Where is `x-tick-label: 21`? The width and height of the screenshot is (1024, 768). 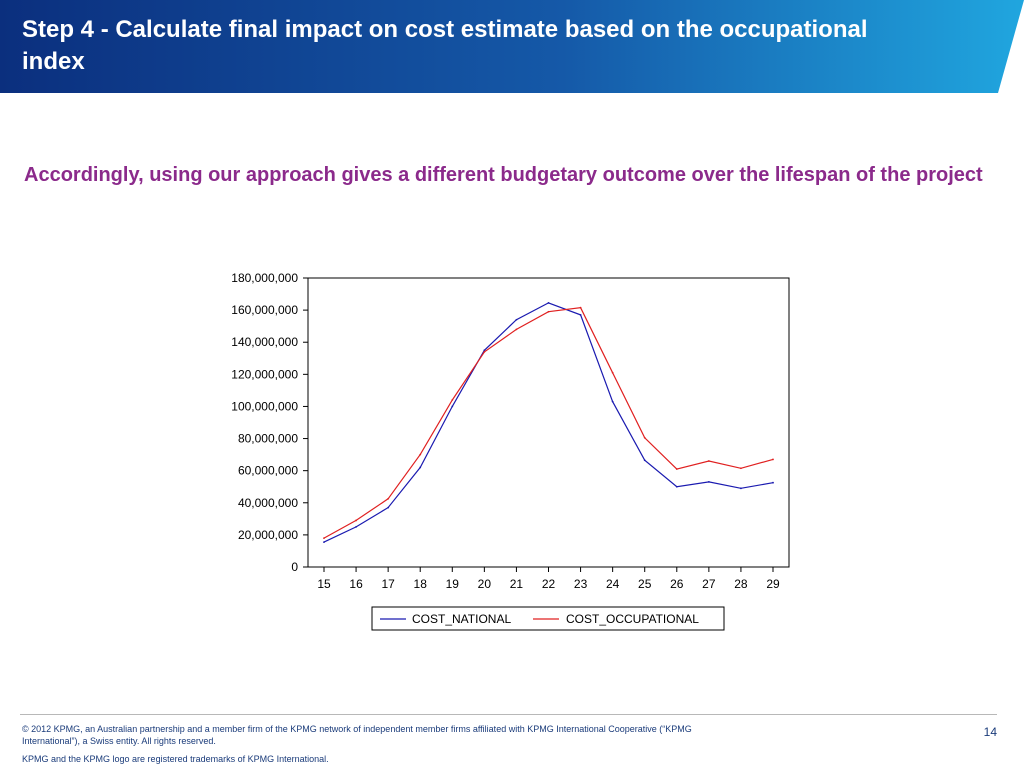 x-tick-label: 21 is located at coordinates (517, 584).